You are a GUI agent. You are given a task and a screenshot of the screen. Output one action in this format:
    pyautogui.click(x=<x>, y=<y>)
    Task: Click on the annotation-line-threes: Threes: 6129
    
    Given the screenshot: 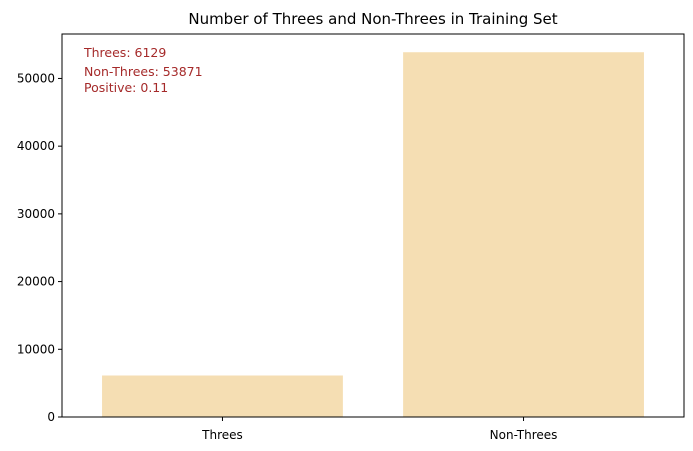 What is the action you would take?
    pyautogui.click(x=124, y=52)
    